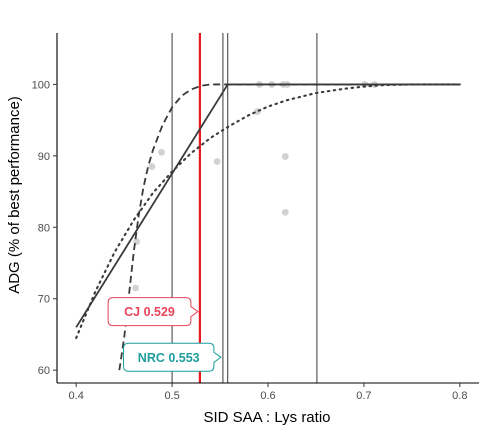 This screenshot has height=434, width=489. Describe the element at coordinates (41, 85) in the screenshot. I see `y-tick-label: 100` at that location.